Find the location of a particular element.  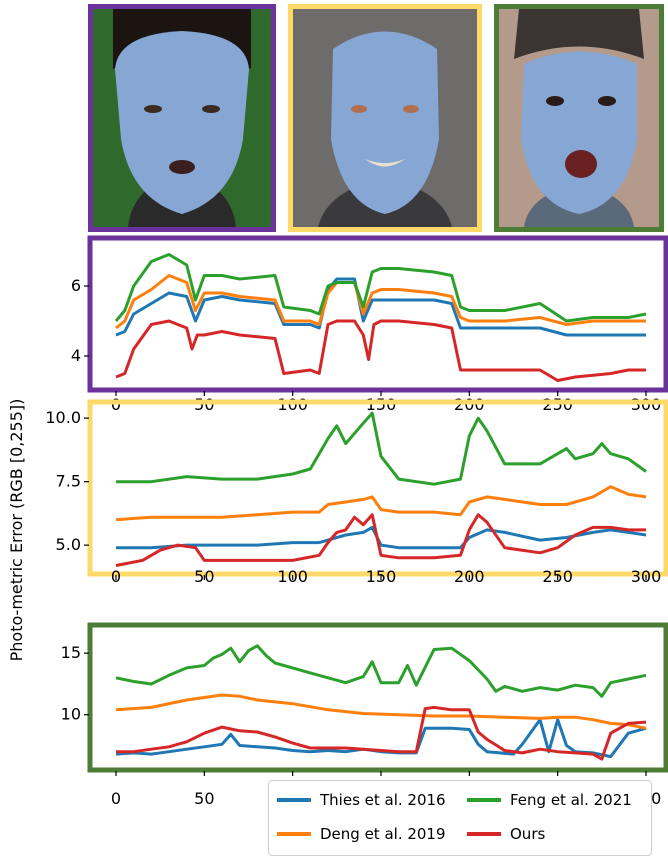

legend-item-feng: Feng et al. 2021 is located at coordinates (549, 800).